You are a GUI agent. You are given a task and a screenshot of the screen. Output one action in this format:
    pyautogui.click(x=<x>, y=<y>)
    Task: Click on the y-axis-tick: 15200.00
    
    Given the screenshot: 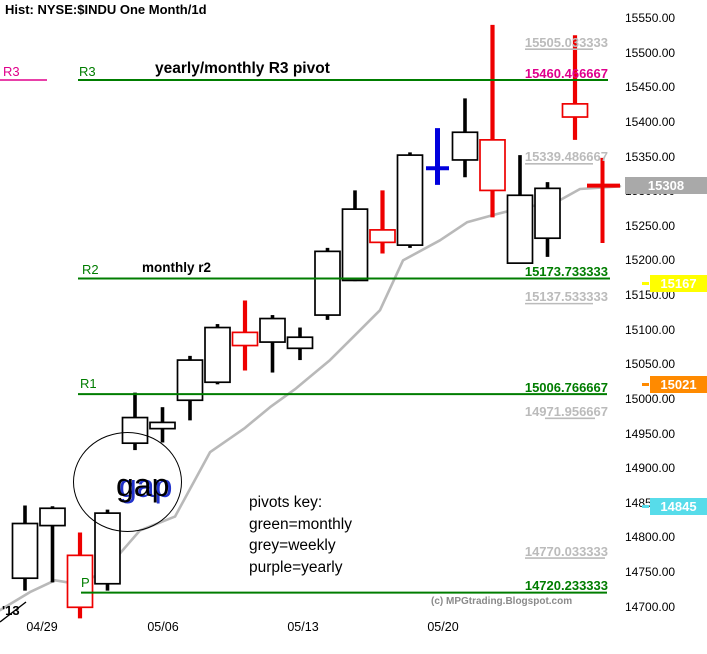 What is the action you would take?
    pyautogui.click(x=650, y=260)
    